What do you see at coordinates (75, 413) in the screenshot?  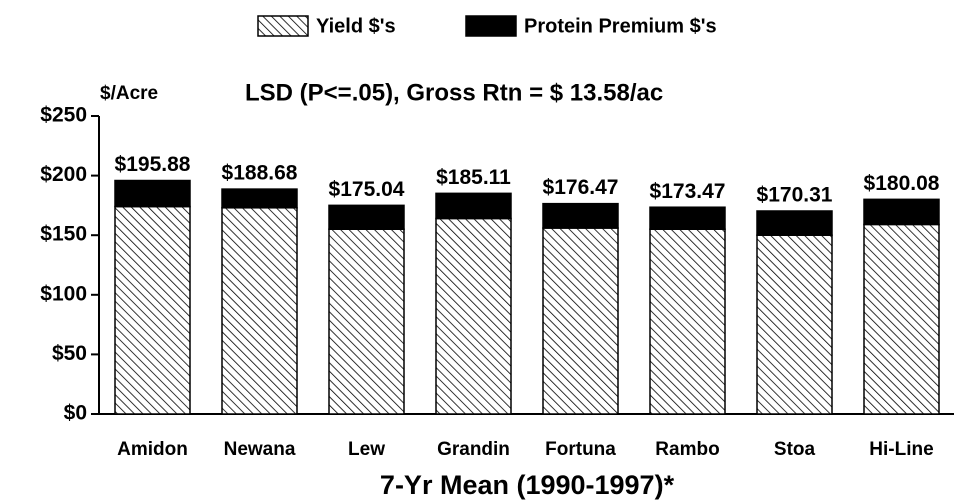 I see `y-tick-label: $0` at bounding box center [75, 413].